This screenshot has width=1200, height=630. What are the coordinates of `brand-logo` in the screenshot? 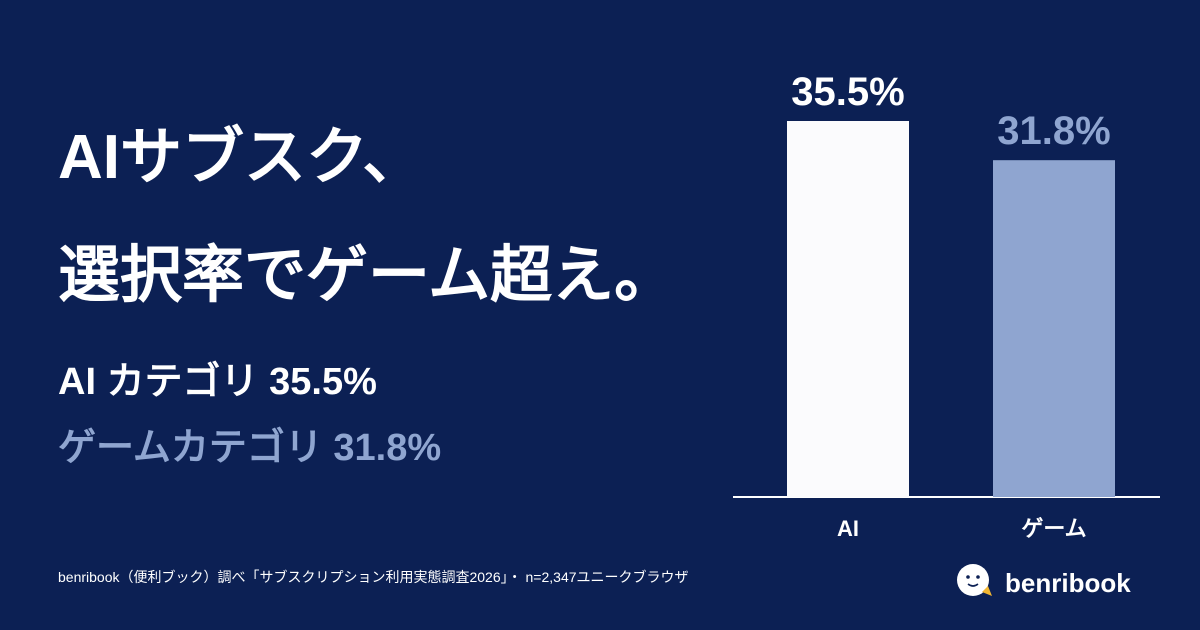 It's located at (974, 580).